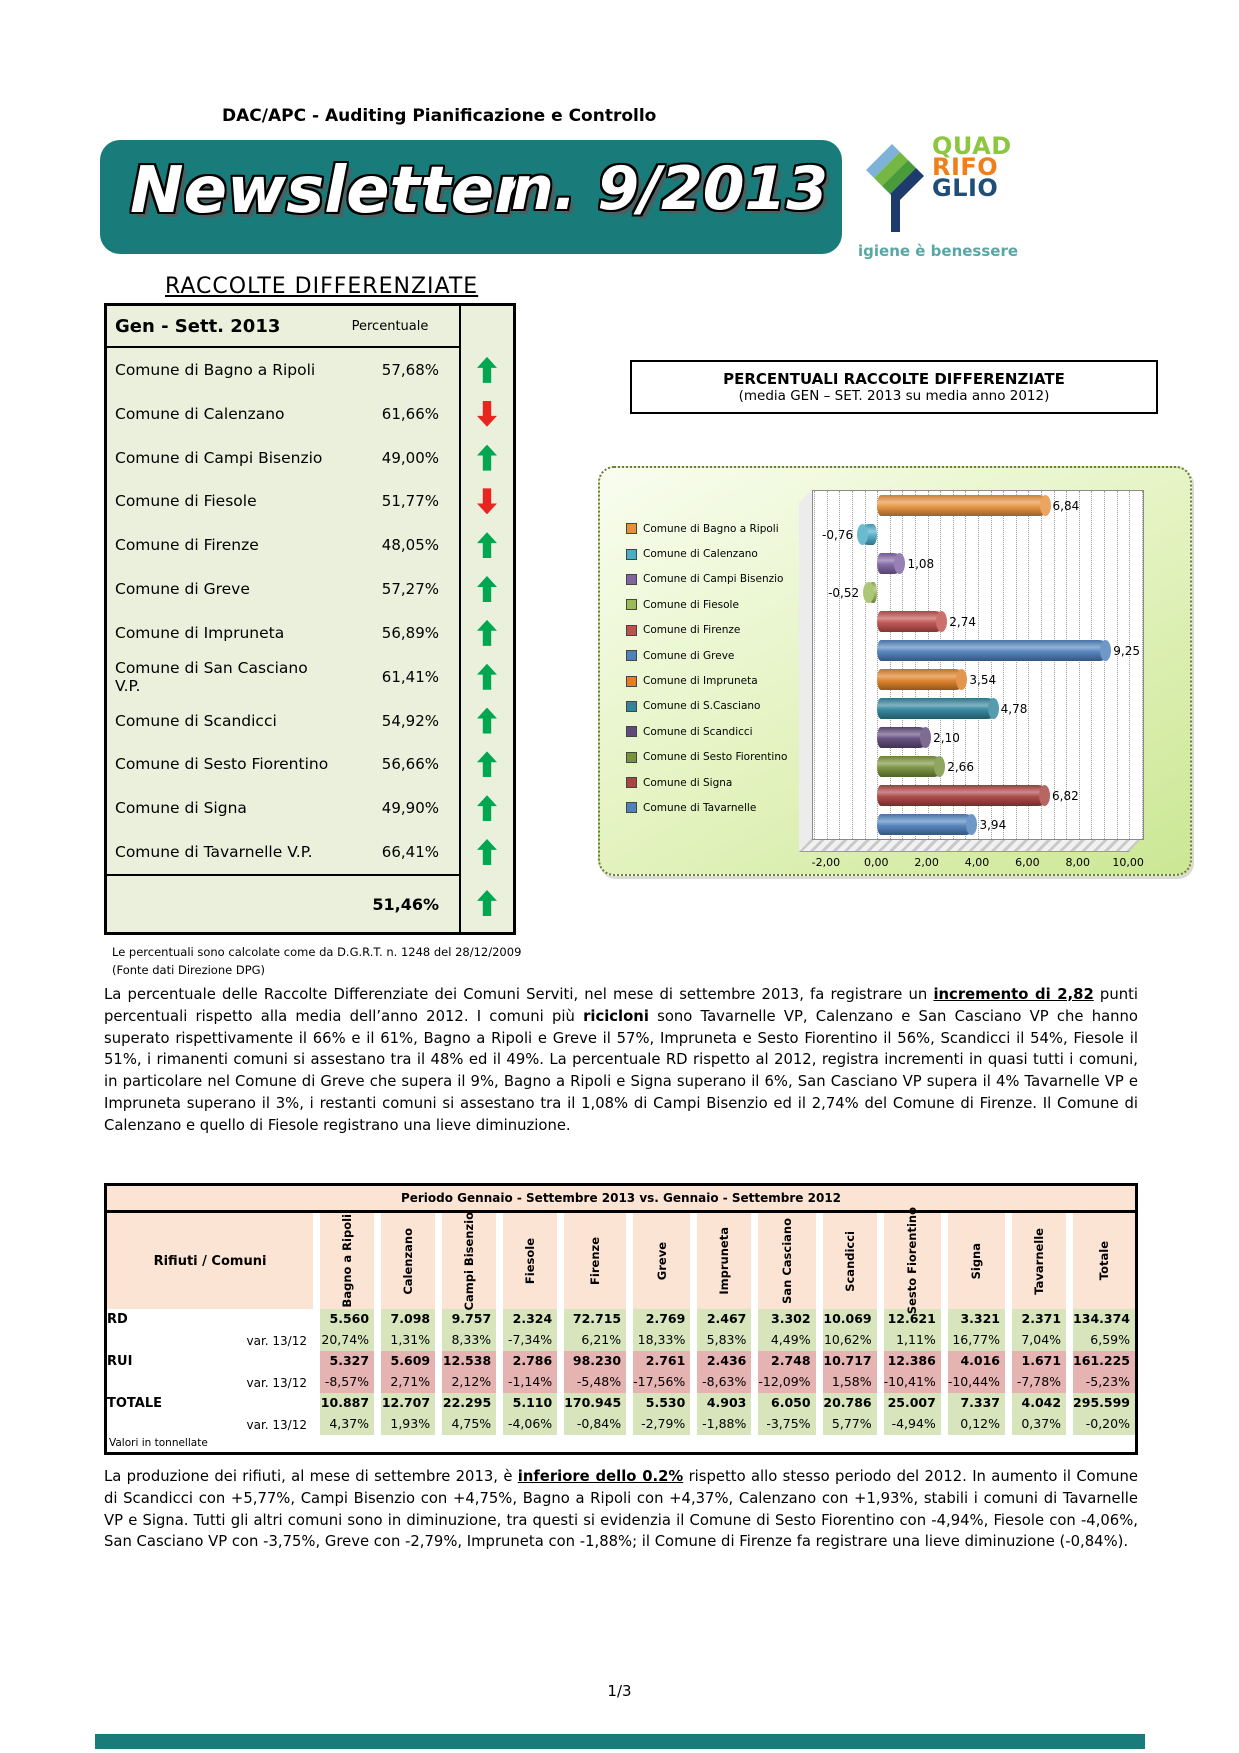 The width and height of the screenshot is (1239, 1753). Describe the element at coordinates (410, 808) in the screenshot. I see `commune-percentage: 49,90%` at that location.